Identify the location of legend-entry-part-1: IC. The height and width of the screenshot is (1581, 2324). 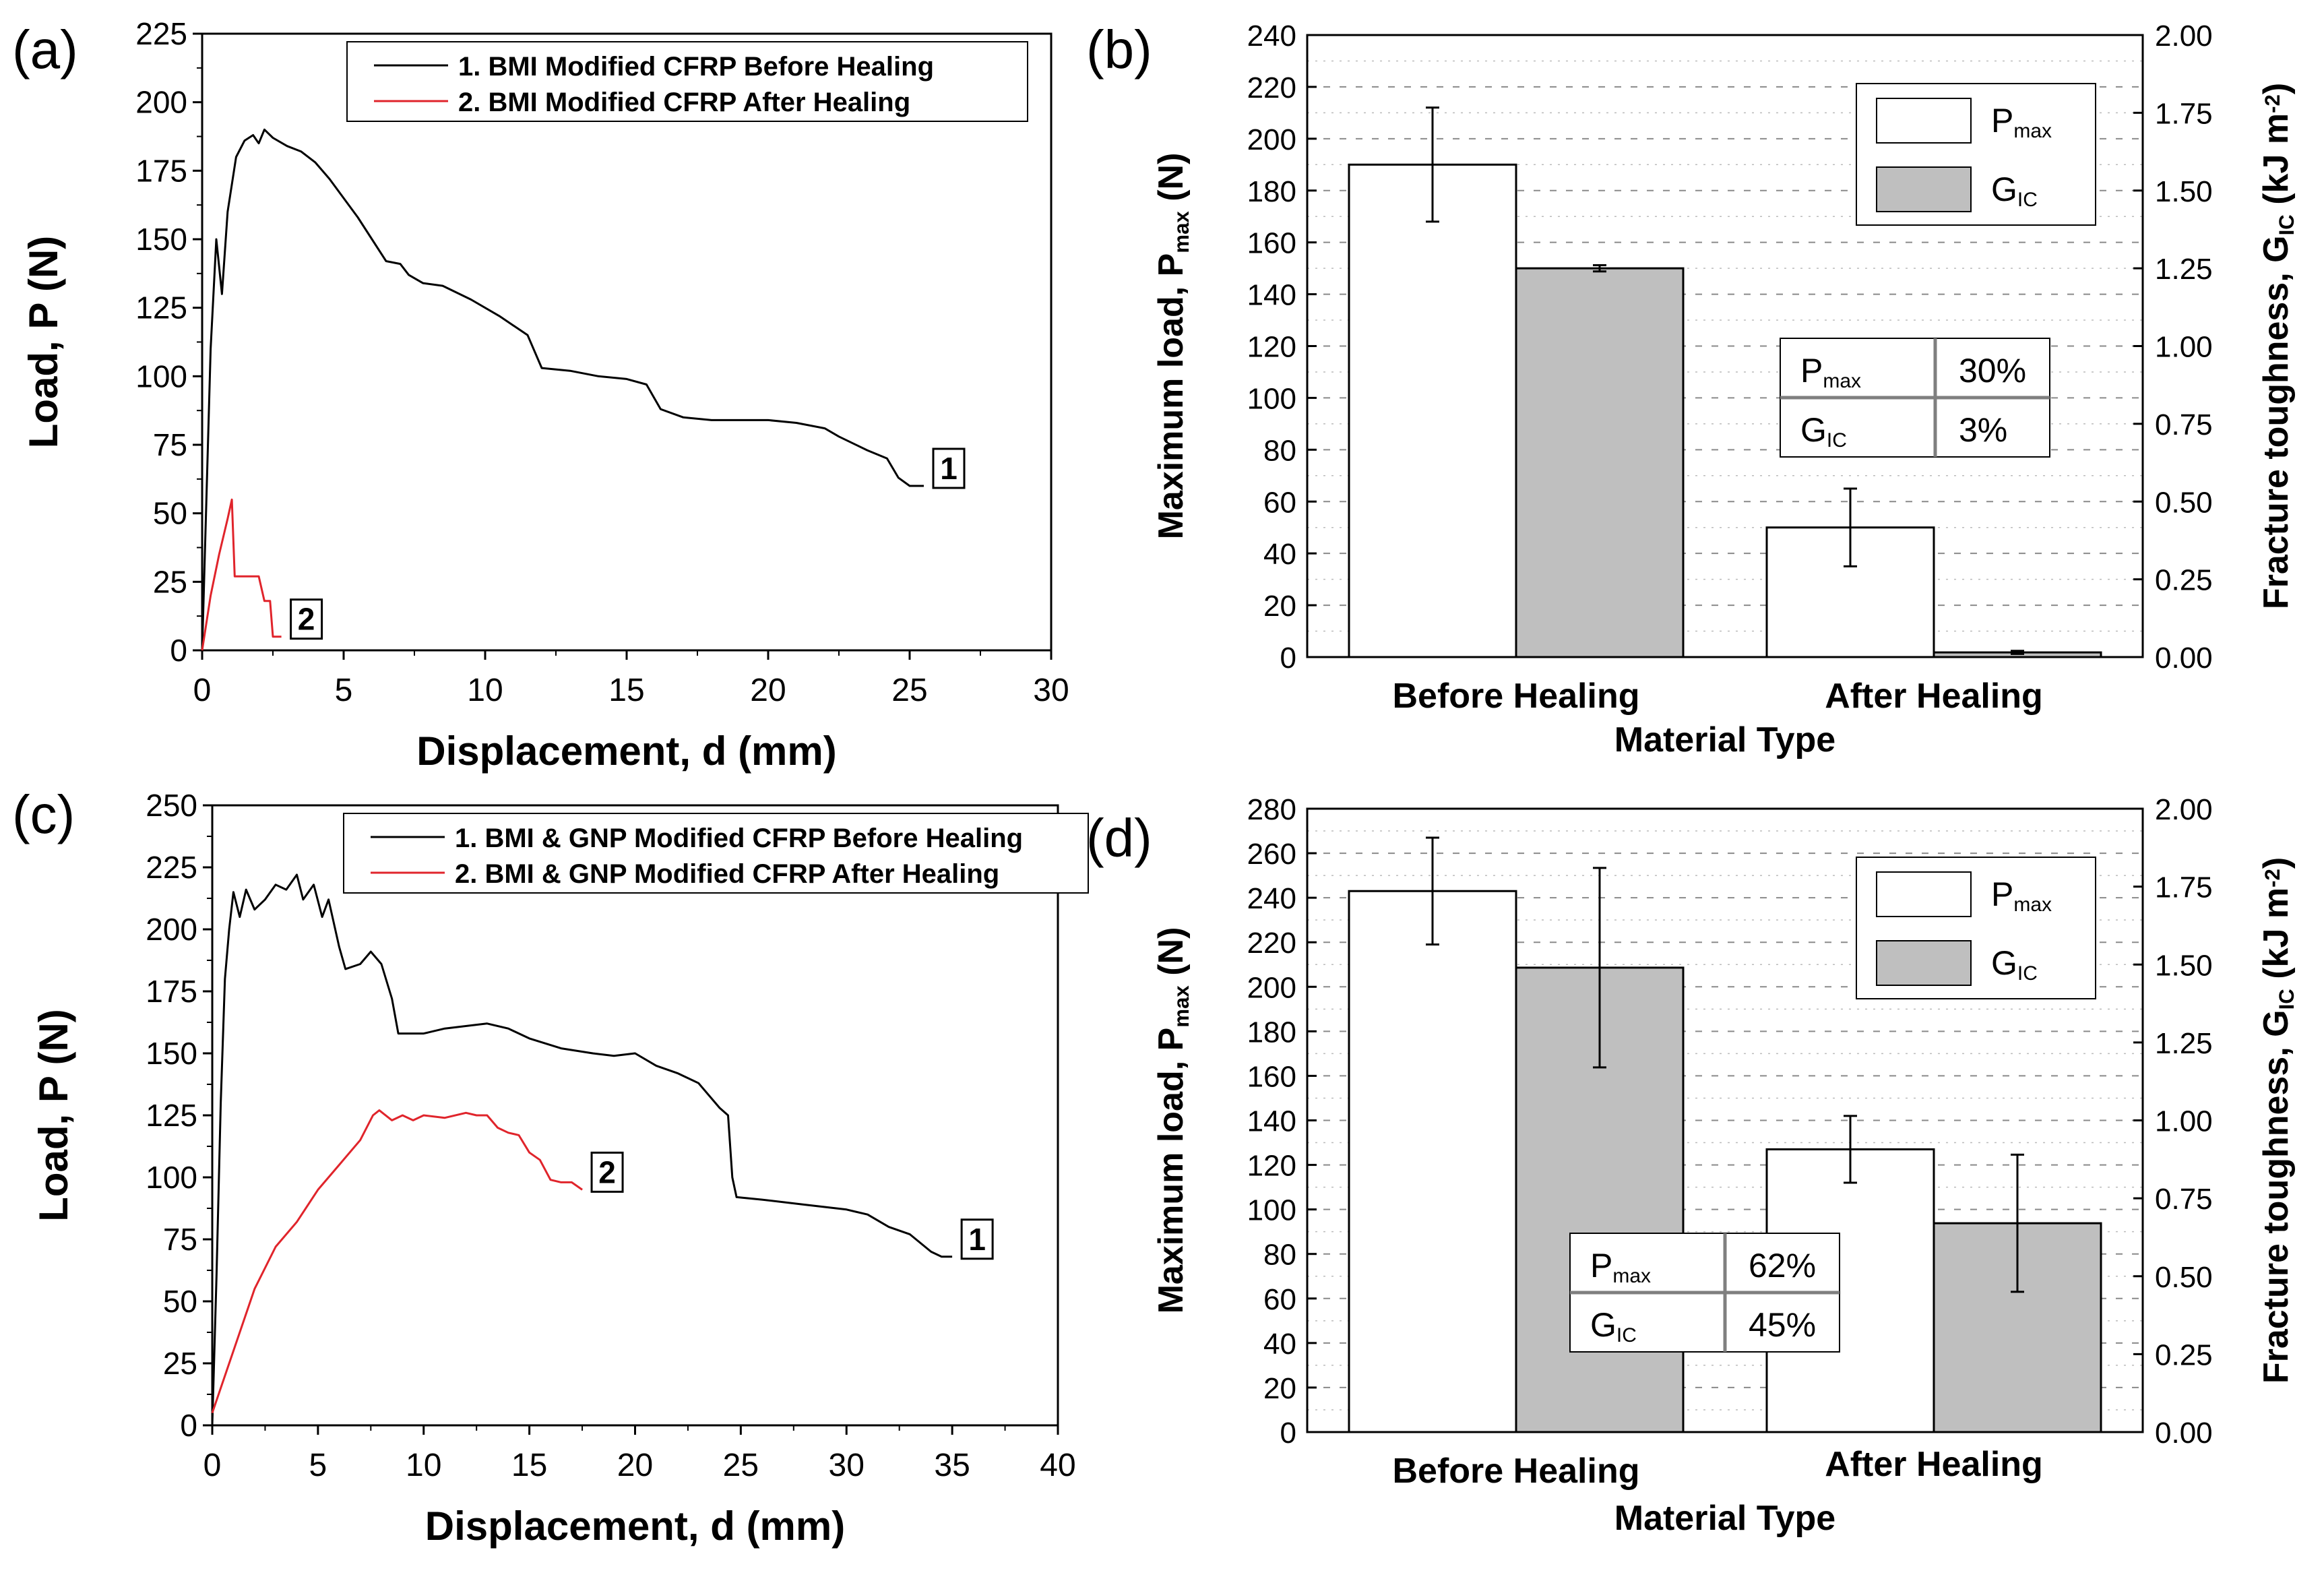
(2027, 200).